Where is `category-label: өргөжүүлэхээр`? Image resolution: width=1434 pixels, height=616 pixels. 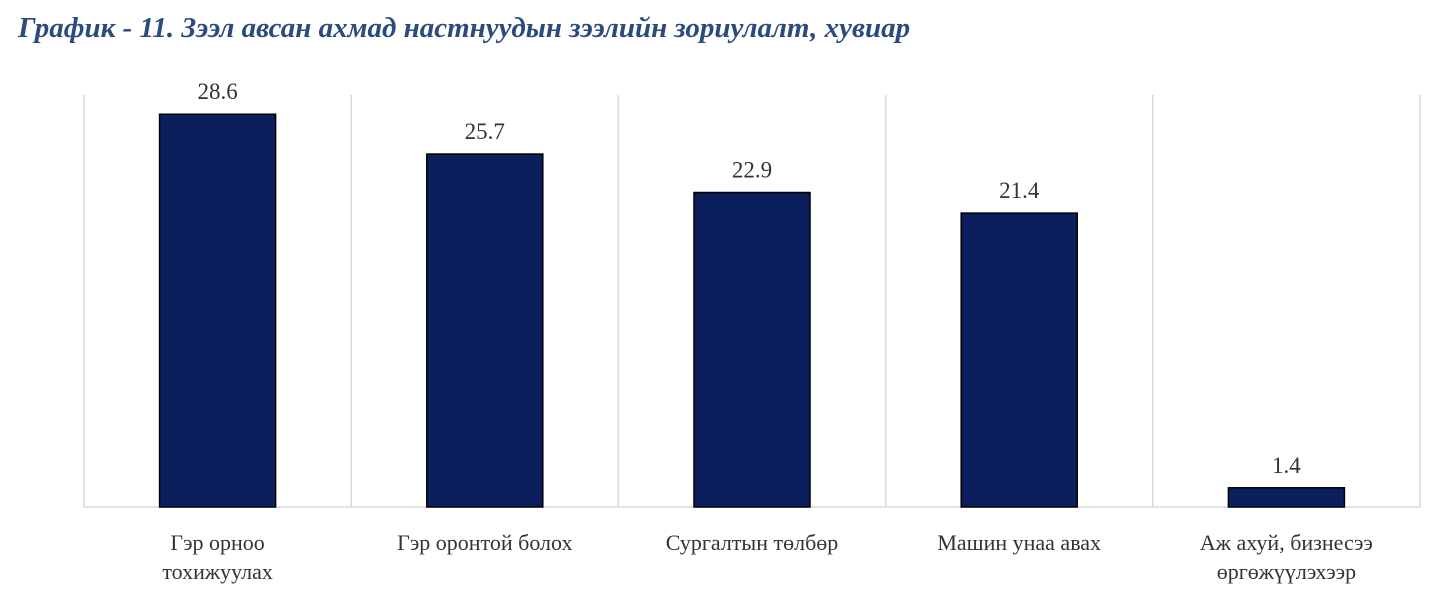
category-label: өргөжүүлэхээр is located at coordinates (1286, 571).